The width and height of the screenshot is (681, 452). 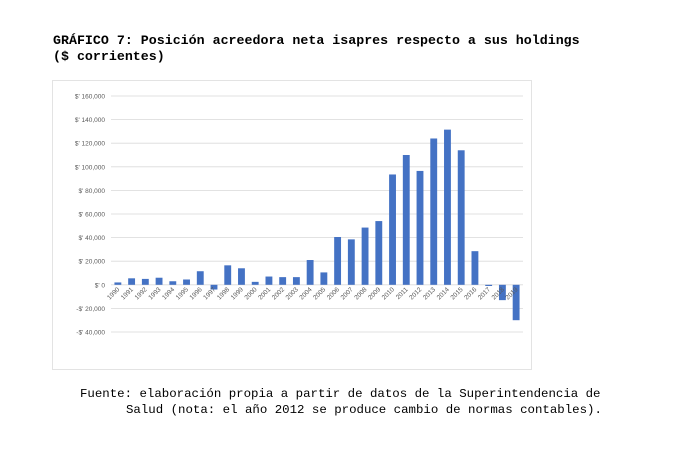 I want to click on x-tick-label: 2001, so click(x=264, y=293).